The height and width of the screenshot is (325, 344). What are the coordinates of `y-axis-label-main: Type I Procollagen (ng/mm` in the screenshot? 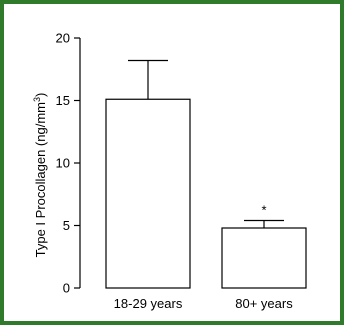 It's located at (40, 179).